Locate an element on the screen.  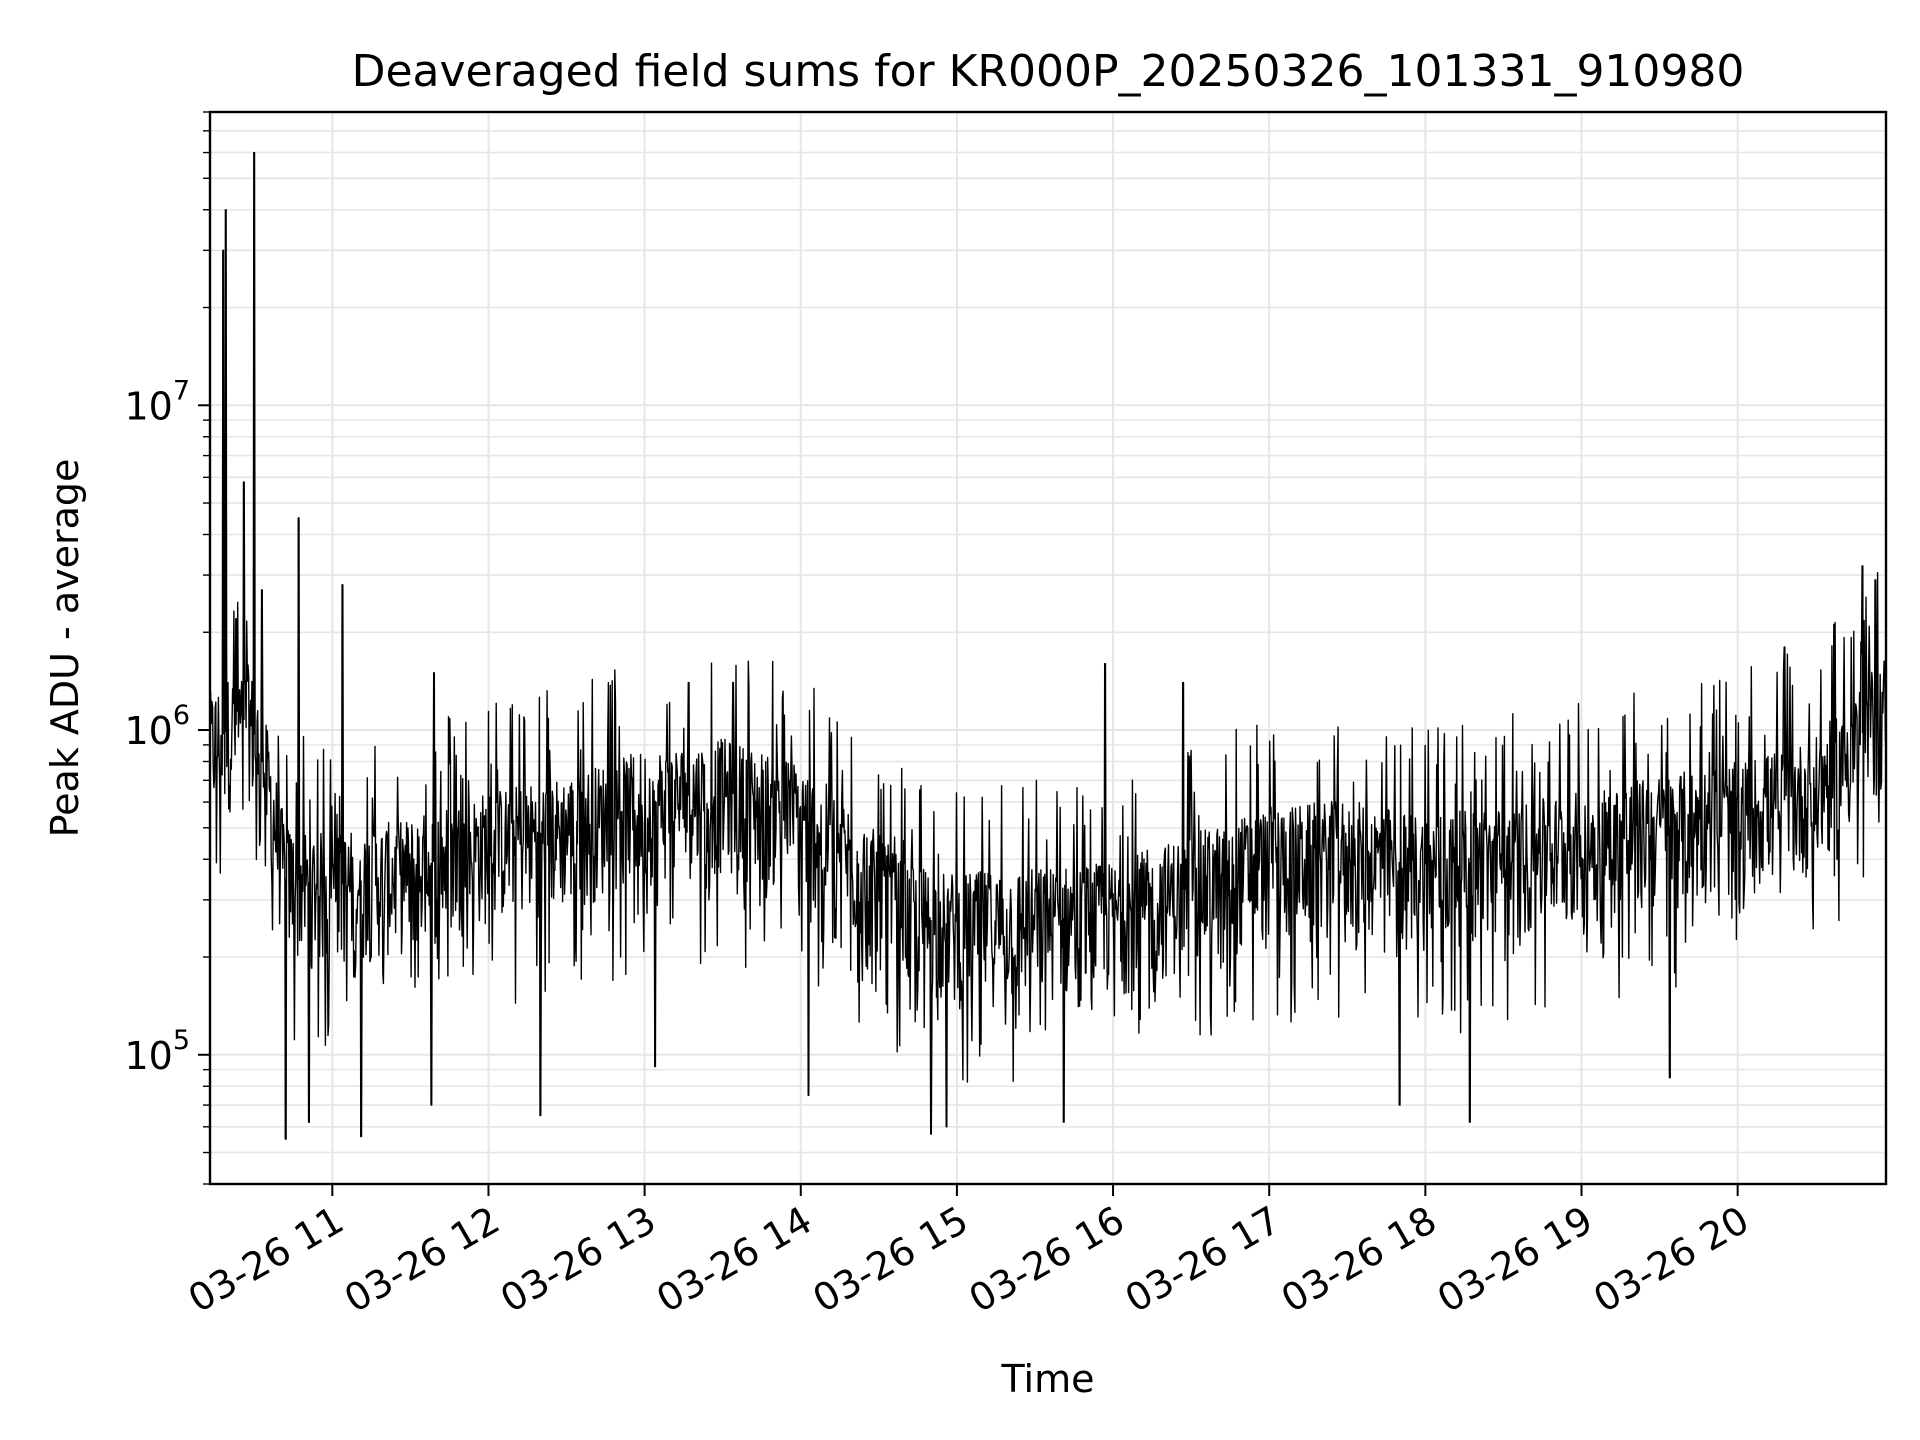
y-tick-label: 10⁶ is located at coordinates (157, 726).